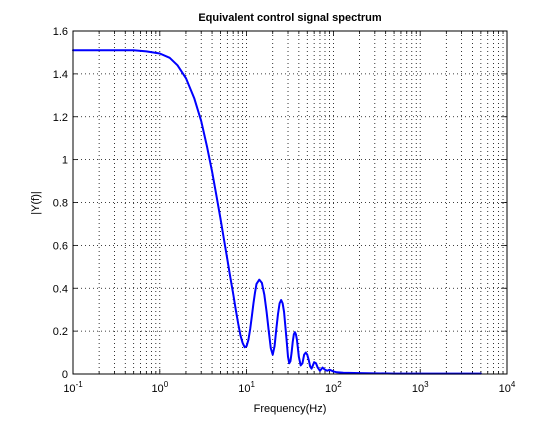 The height and width of the screenshot is (425, 560). Describe the element at coordinates (60, 75) in the screenshot. I see `y-tick-label: 1.4` at that location.